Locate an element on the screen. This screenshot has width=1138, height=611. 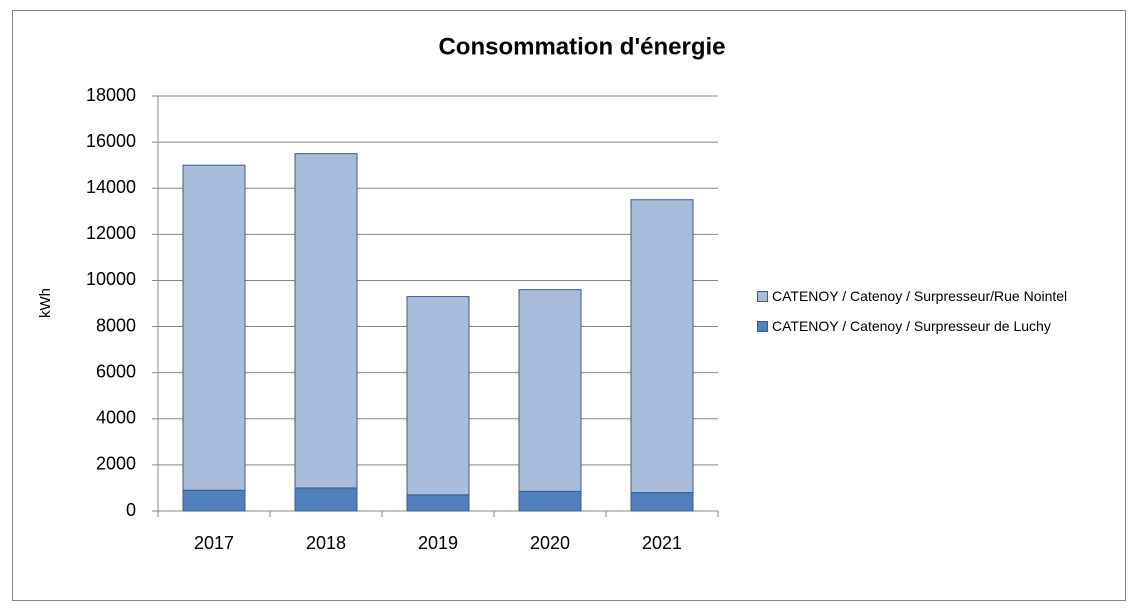
y-tick-label: 18000 is located at coordinates (111, 95).